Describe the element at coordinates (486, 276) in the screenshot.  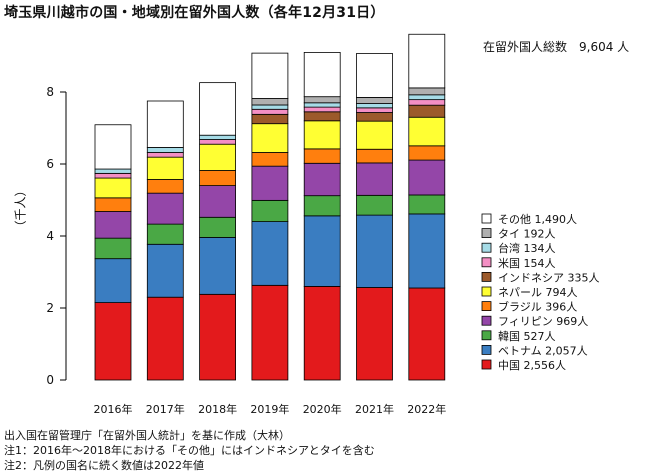
I see `legend-swatch-インドネシア` at that location.